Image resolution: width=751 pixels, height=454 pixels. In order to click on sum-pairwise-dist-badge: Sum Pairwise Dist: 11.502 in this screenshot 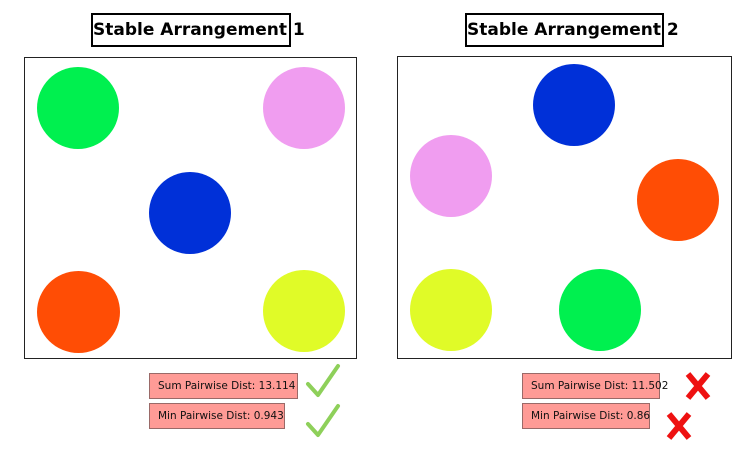, I will do `click(595, 386)`.